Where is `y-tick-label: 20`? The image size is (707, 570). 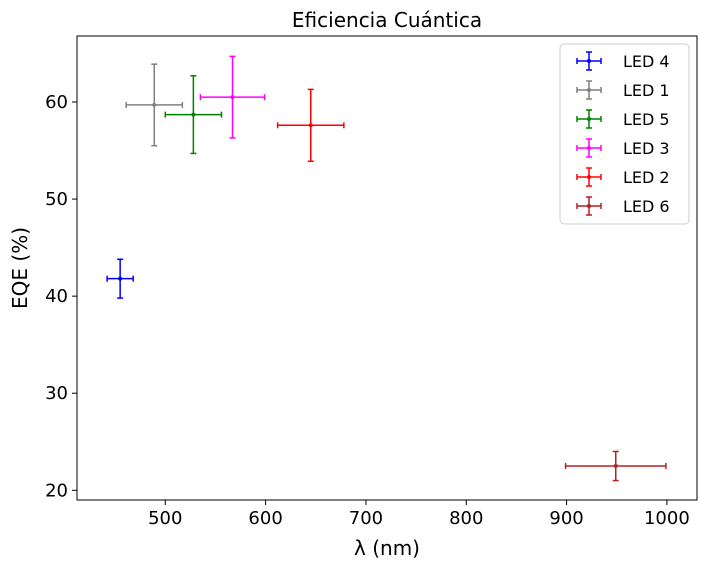
y-tick-label: 20 is located at coordinates (56, 490).